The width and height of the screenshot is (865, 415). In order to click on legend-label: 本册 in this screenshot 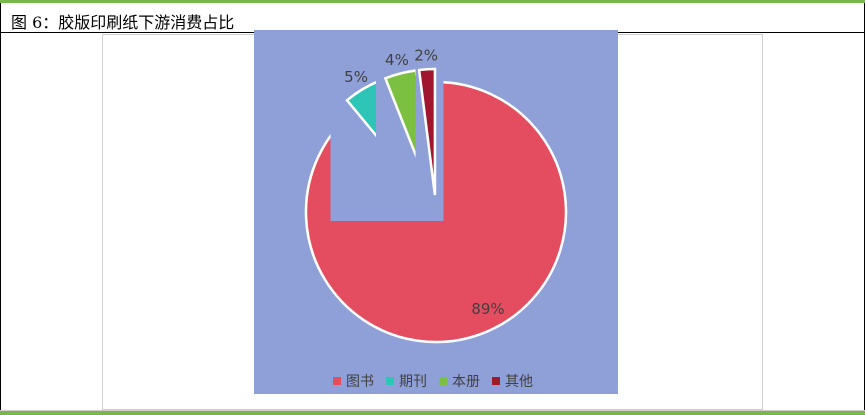, I will do `click(466, 382)`.